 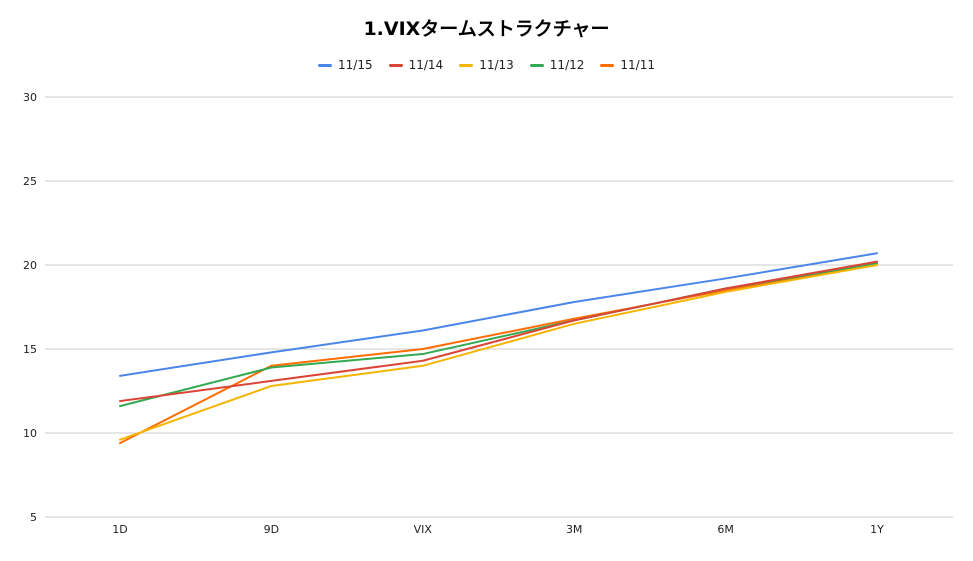 I want to click on legend-label: 11/12, so click(x=567, y=65).